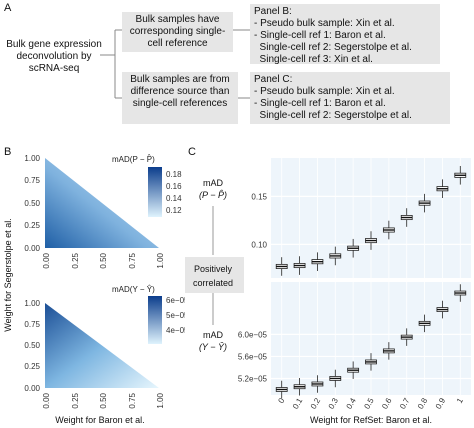 Image resolution: width=474 pixels, height=428 pixels. I want to click on c-xlabel: Weight for RefSet: Baron et al., so click(371, 420).